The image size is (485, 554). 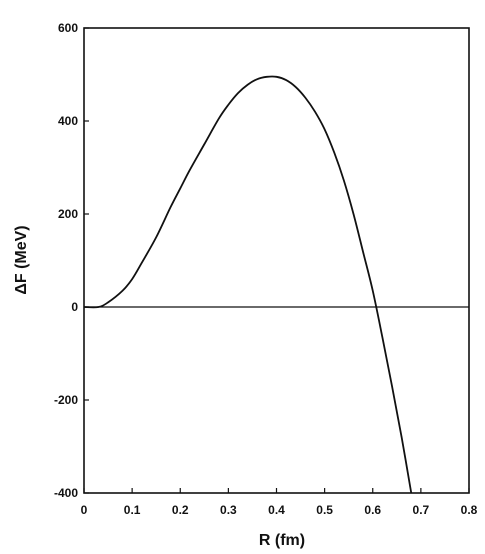 What do you see at coordinates (421, 510) in the screenshot?
I see `x-tick-label: 0.7` at bounding box center [421, 510].